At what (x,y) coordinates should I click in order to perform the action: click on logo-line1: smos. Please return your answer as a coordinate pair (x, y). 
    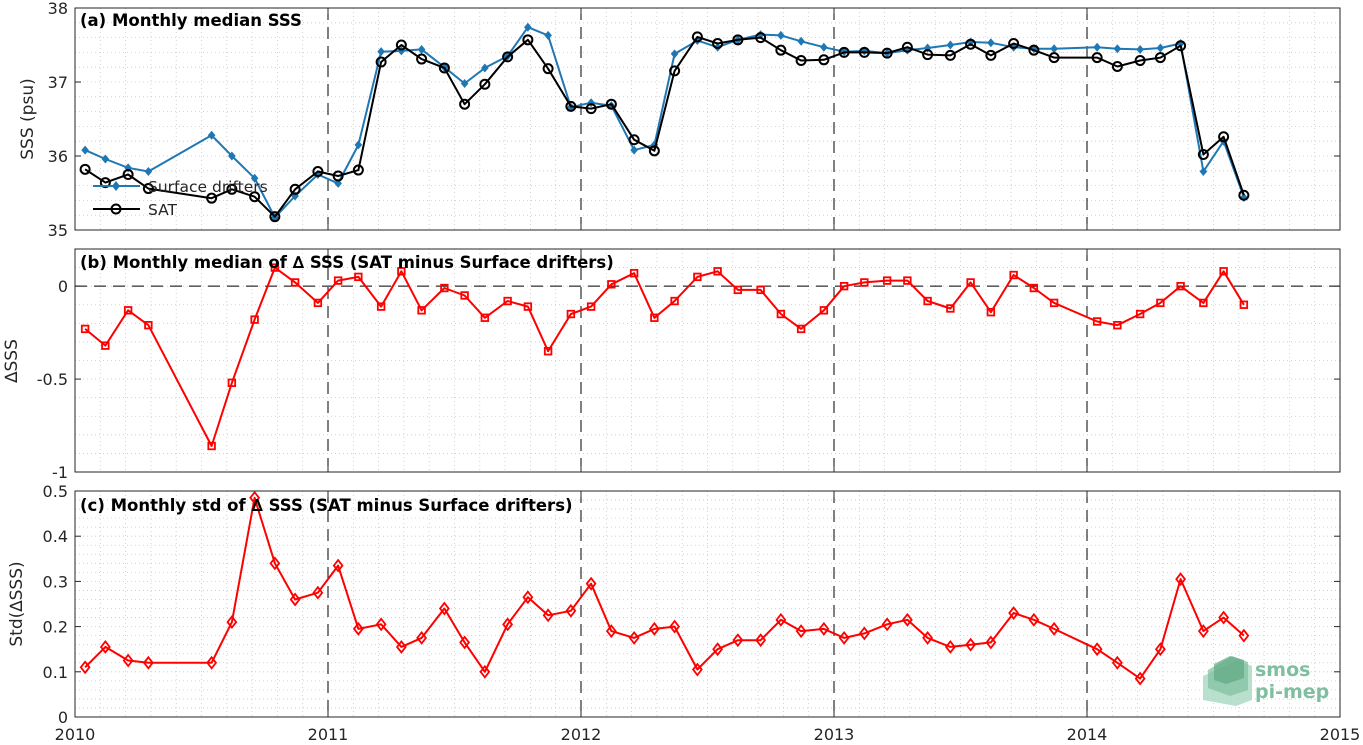
    Looking at the image, I should click on (1282, 670).